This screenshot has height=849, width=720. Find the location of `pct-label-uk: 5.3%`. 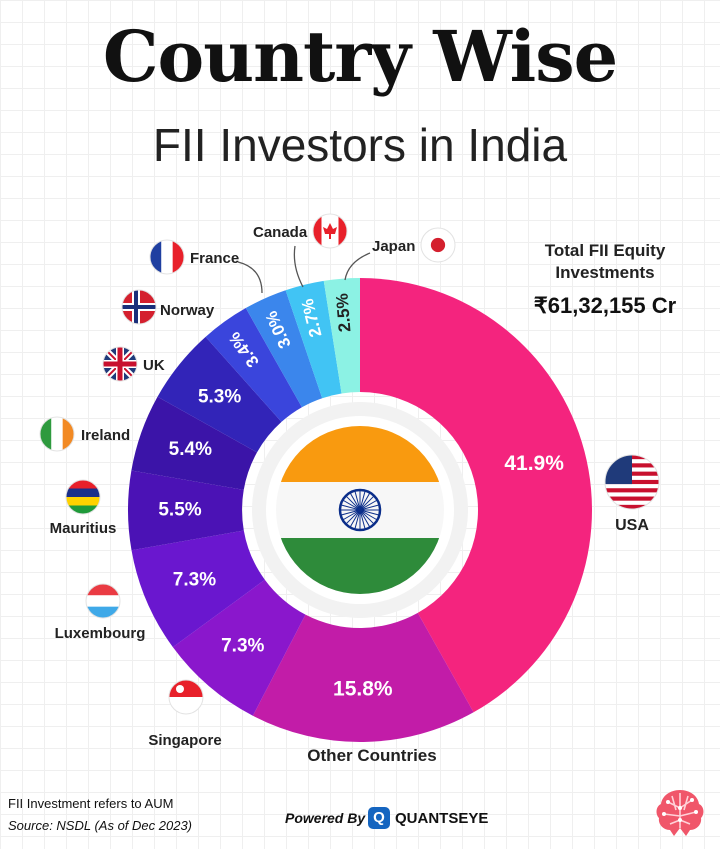

pct-label-uk: 5.3% is located at coordinates (219, 396).